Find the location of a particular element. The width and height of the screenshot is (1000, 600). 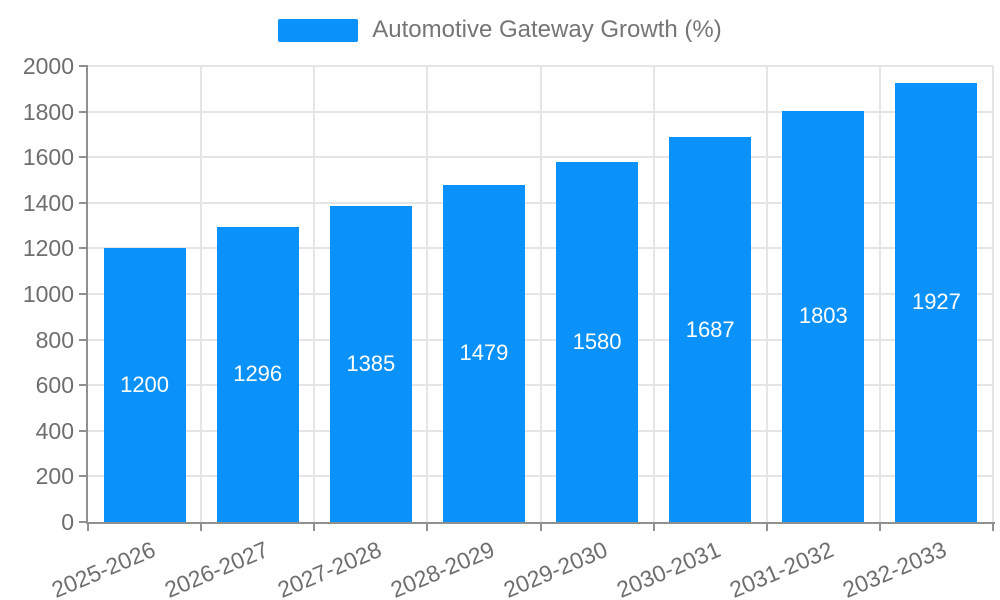

y-axis-label: 200 is located at coordinates (54, 476).